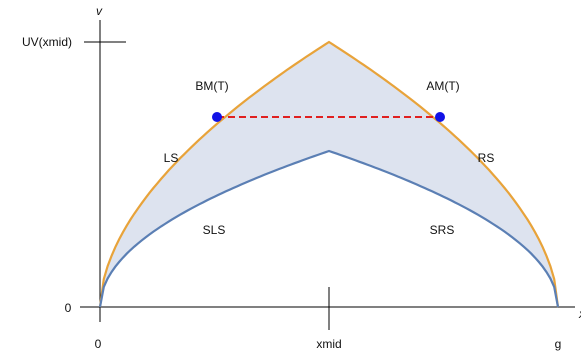  I want to click on curve-label-srs: SRS, so click(442, 230).